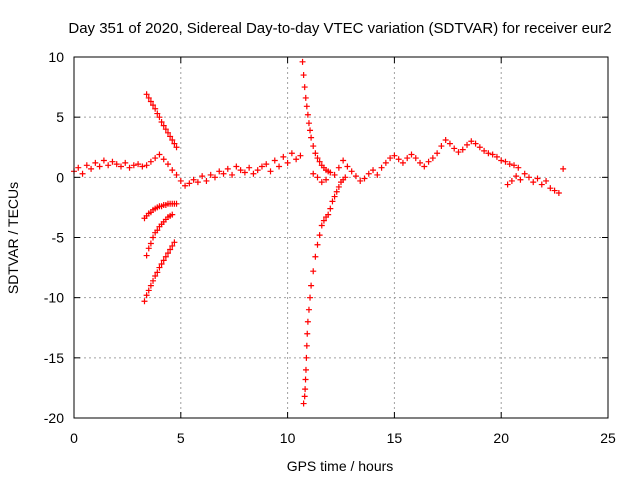 The image size is (640, 480). Describe the element at coordinates (54, 358) in the screenshot. I see `y-tick-label: -15` at that location.